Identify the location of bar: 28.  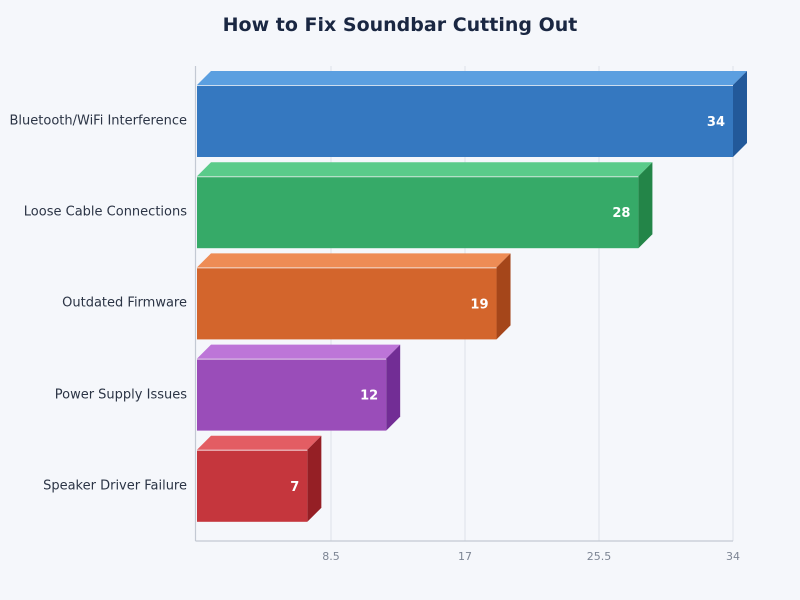
(425, 205).